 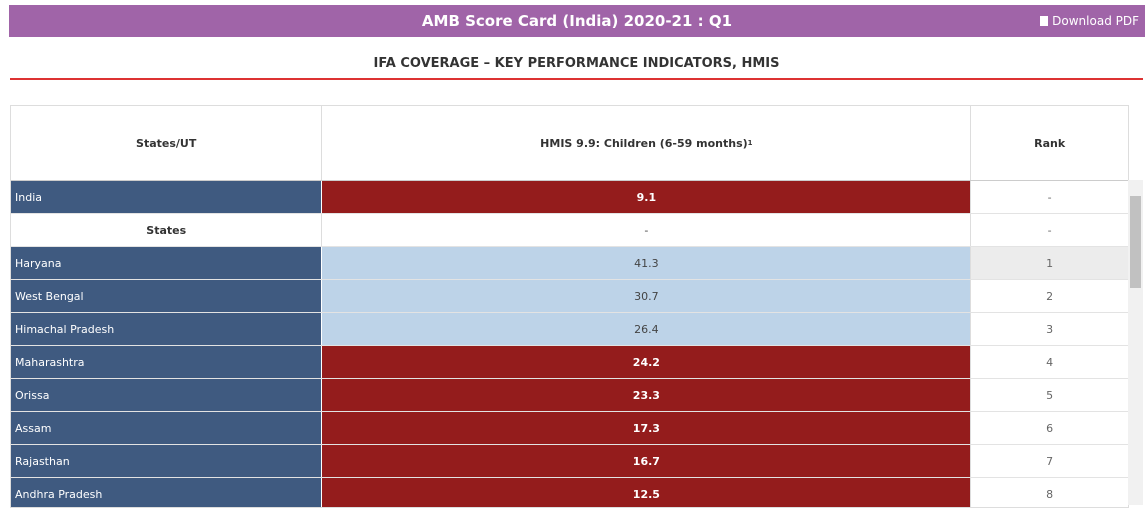 I want to click on table-row: Rajasthan 16.7 7, so click(x=569, y=461).